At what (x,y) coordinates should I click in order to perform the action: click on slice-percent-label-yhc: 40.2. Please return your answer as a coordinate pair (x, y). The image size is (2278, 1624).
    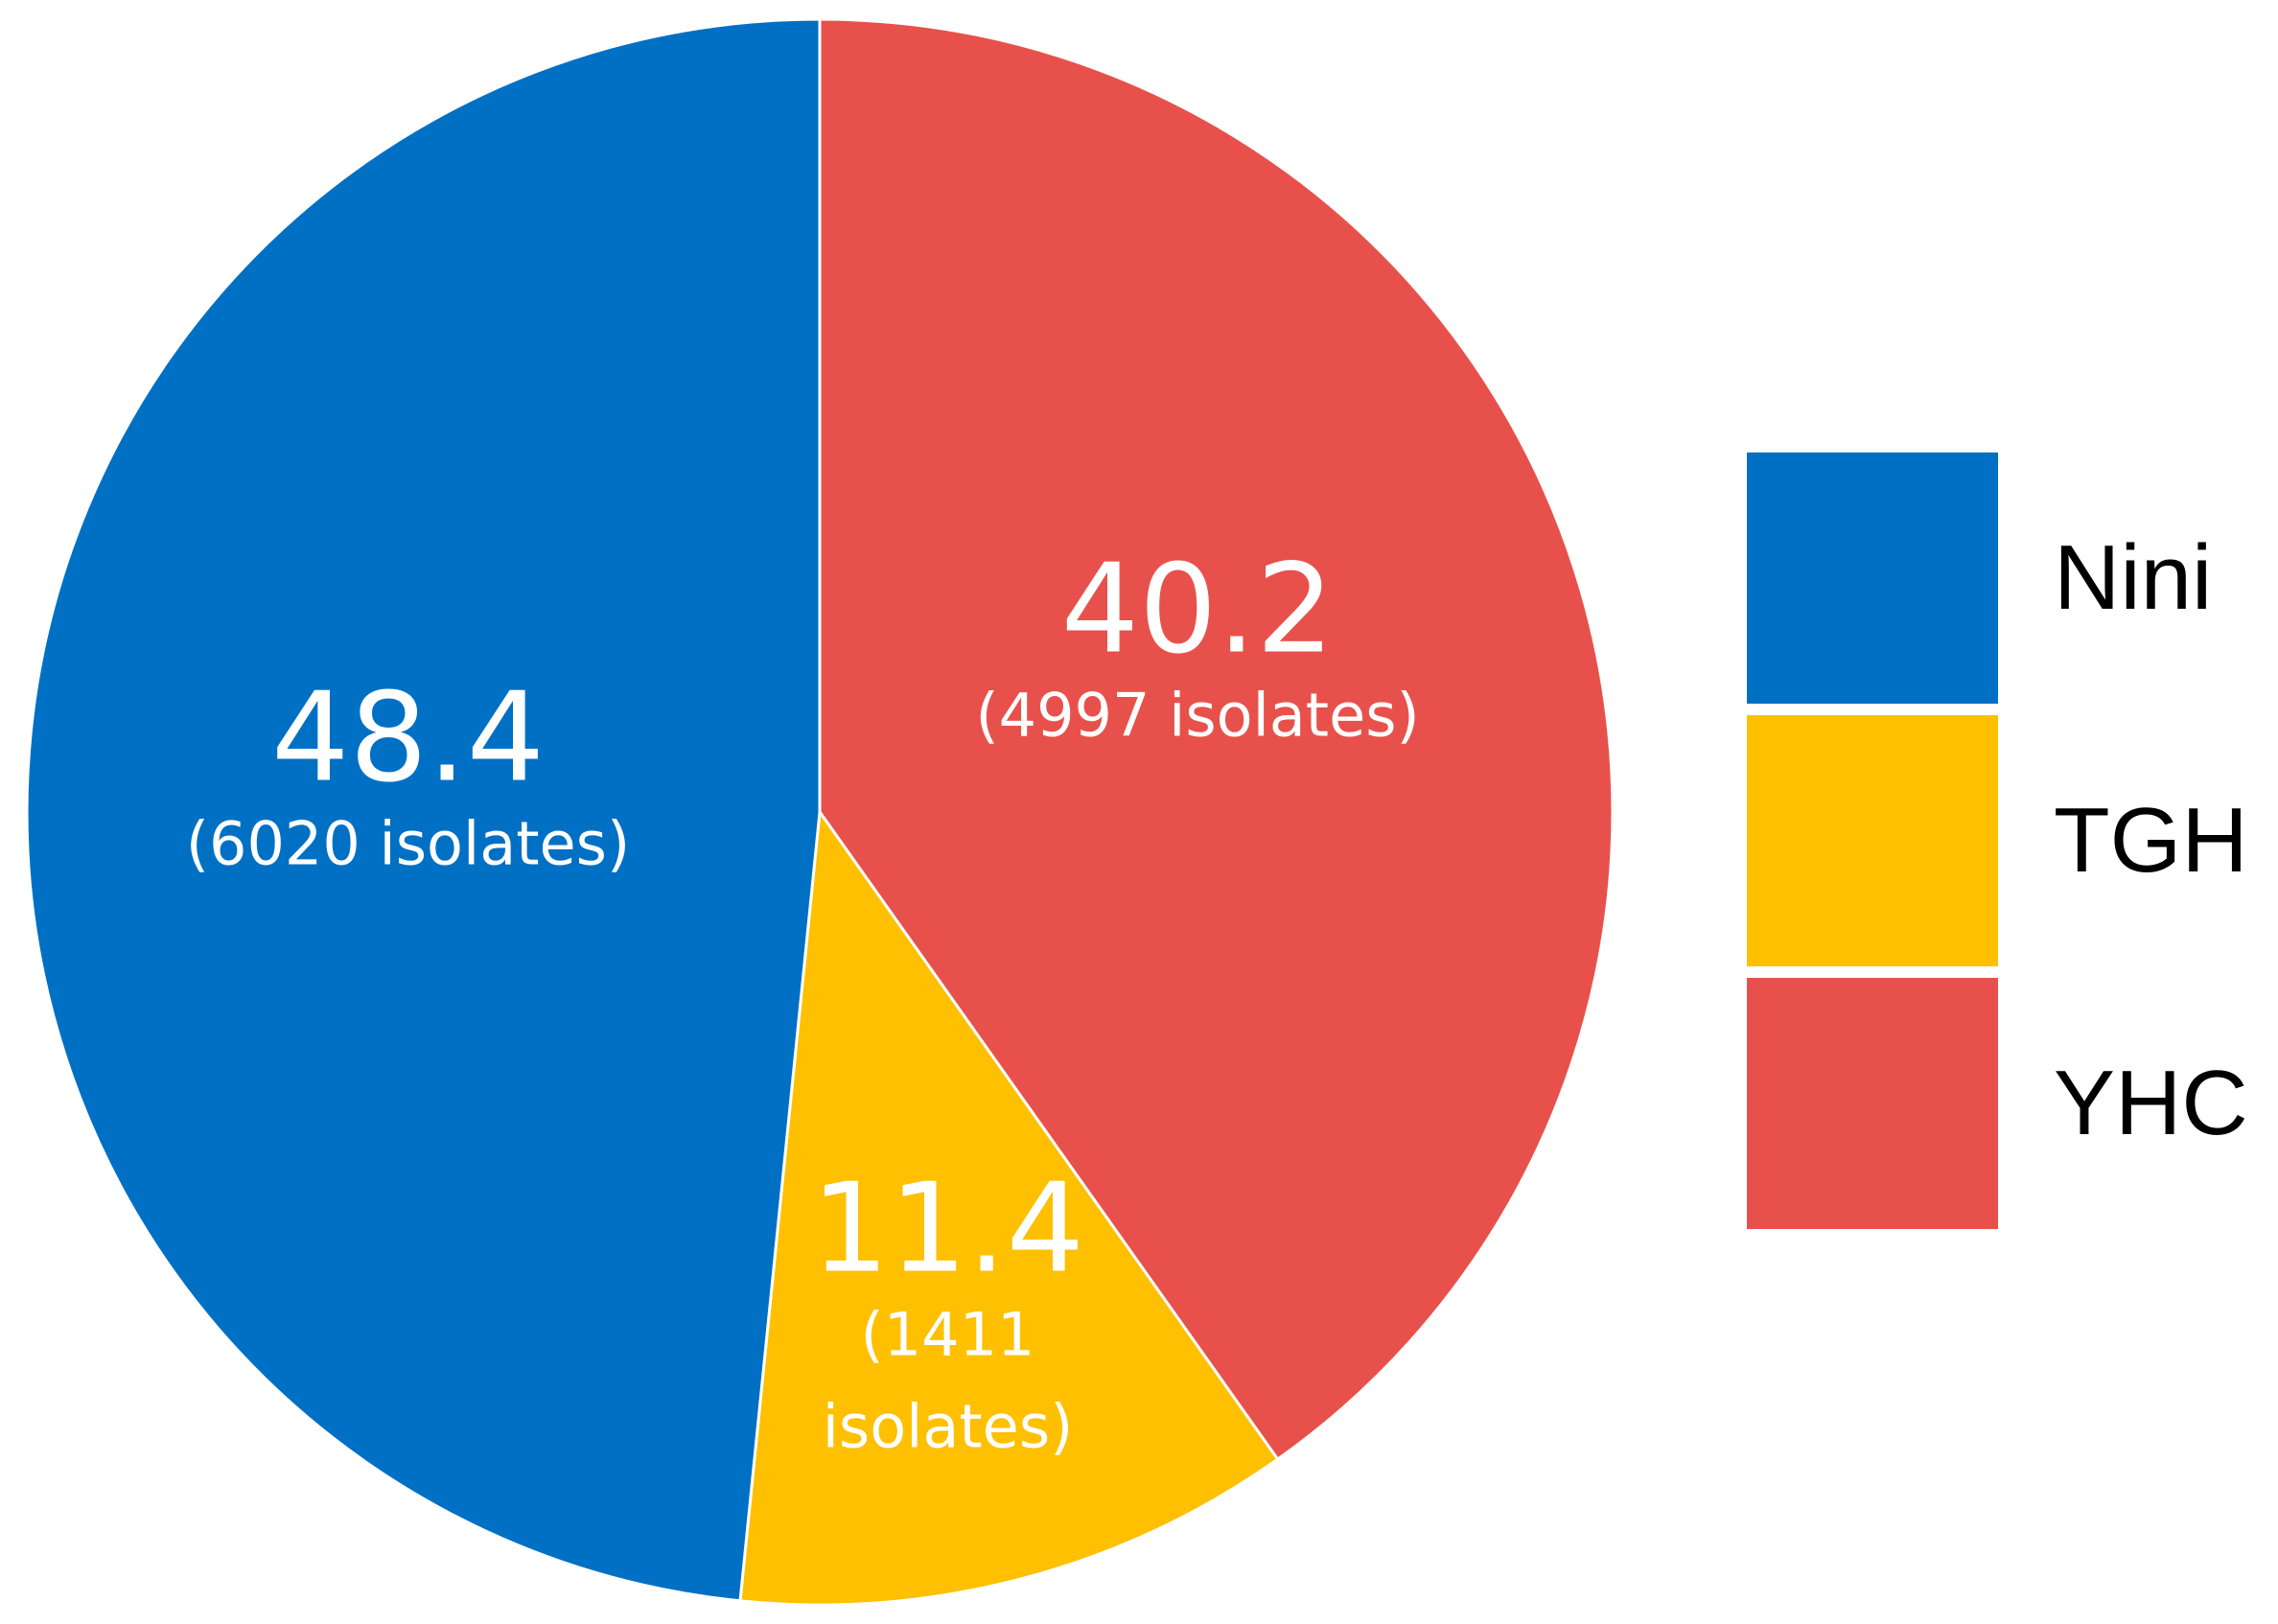
    Looking at the image, I should click on (1198, 611).